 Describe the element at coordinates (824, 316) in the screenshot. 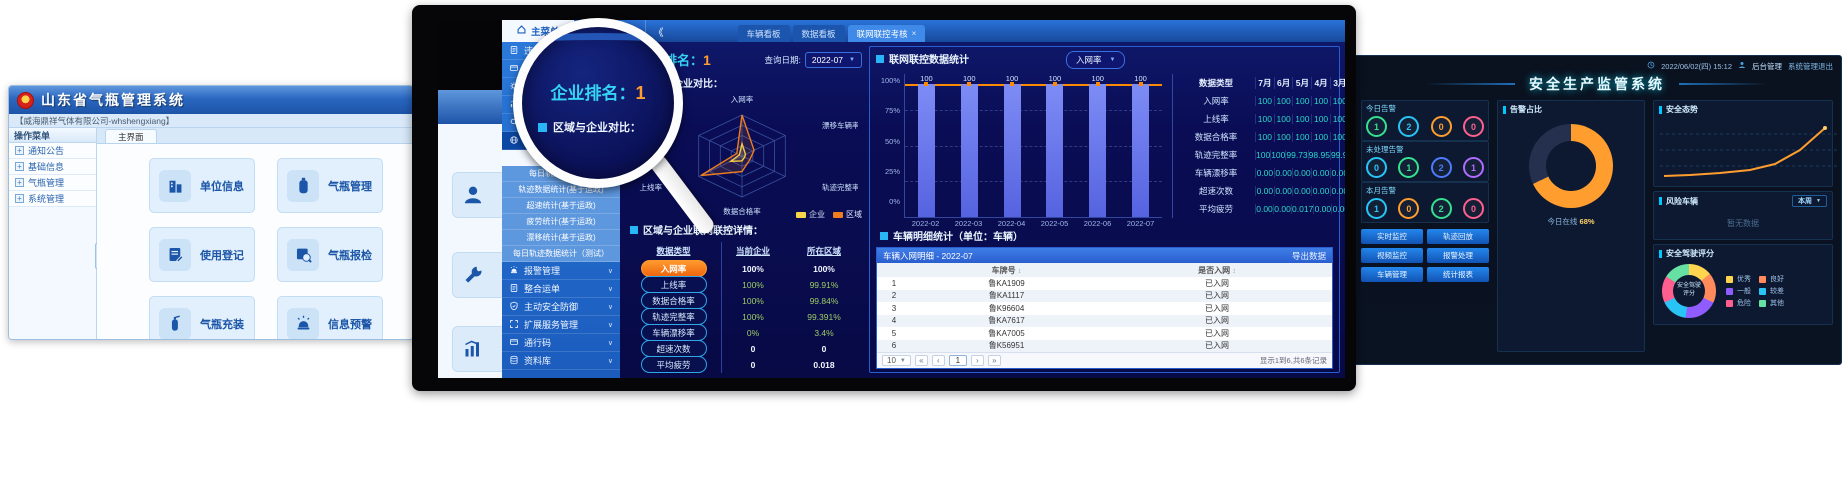

I see `region-value: 99.391%` at that location.